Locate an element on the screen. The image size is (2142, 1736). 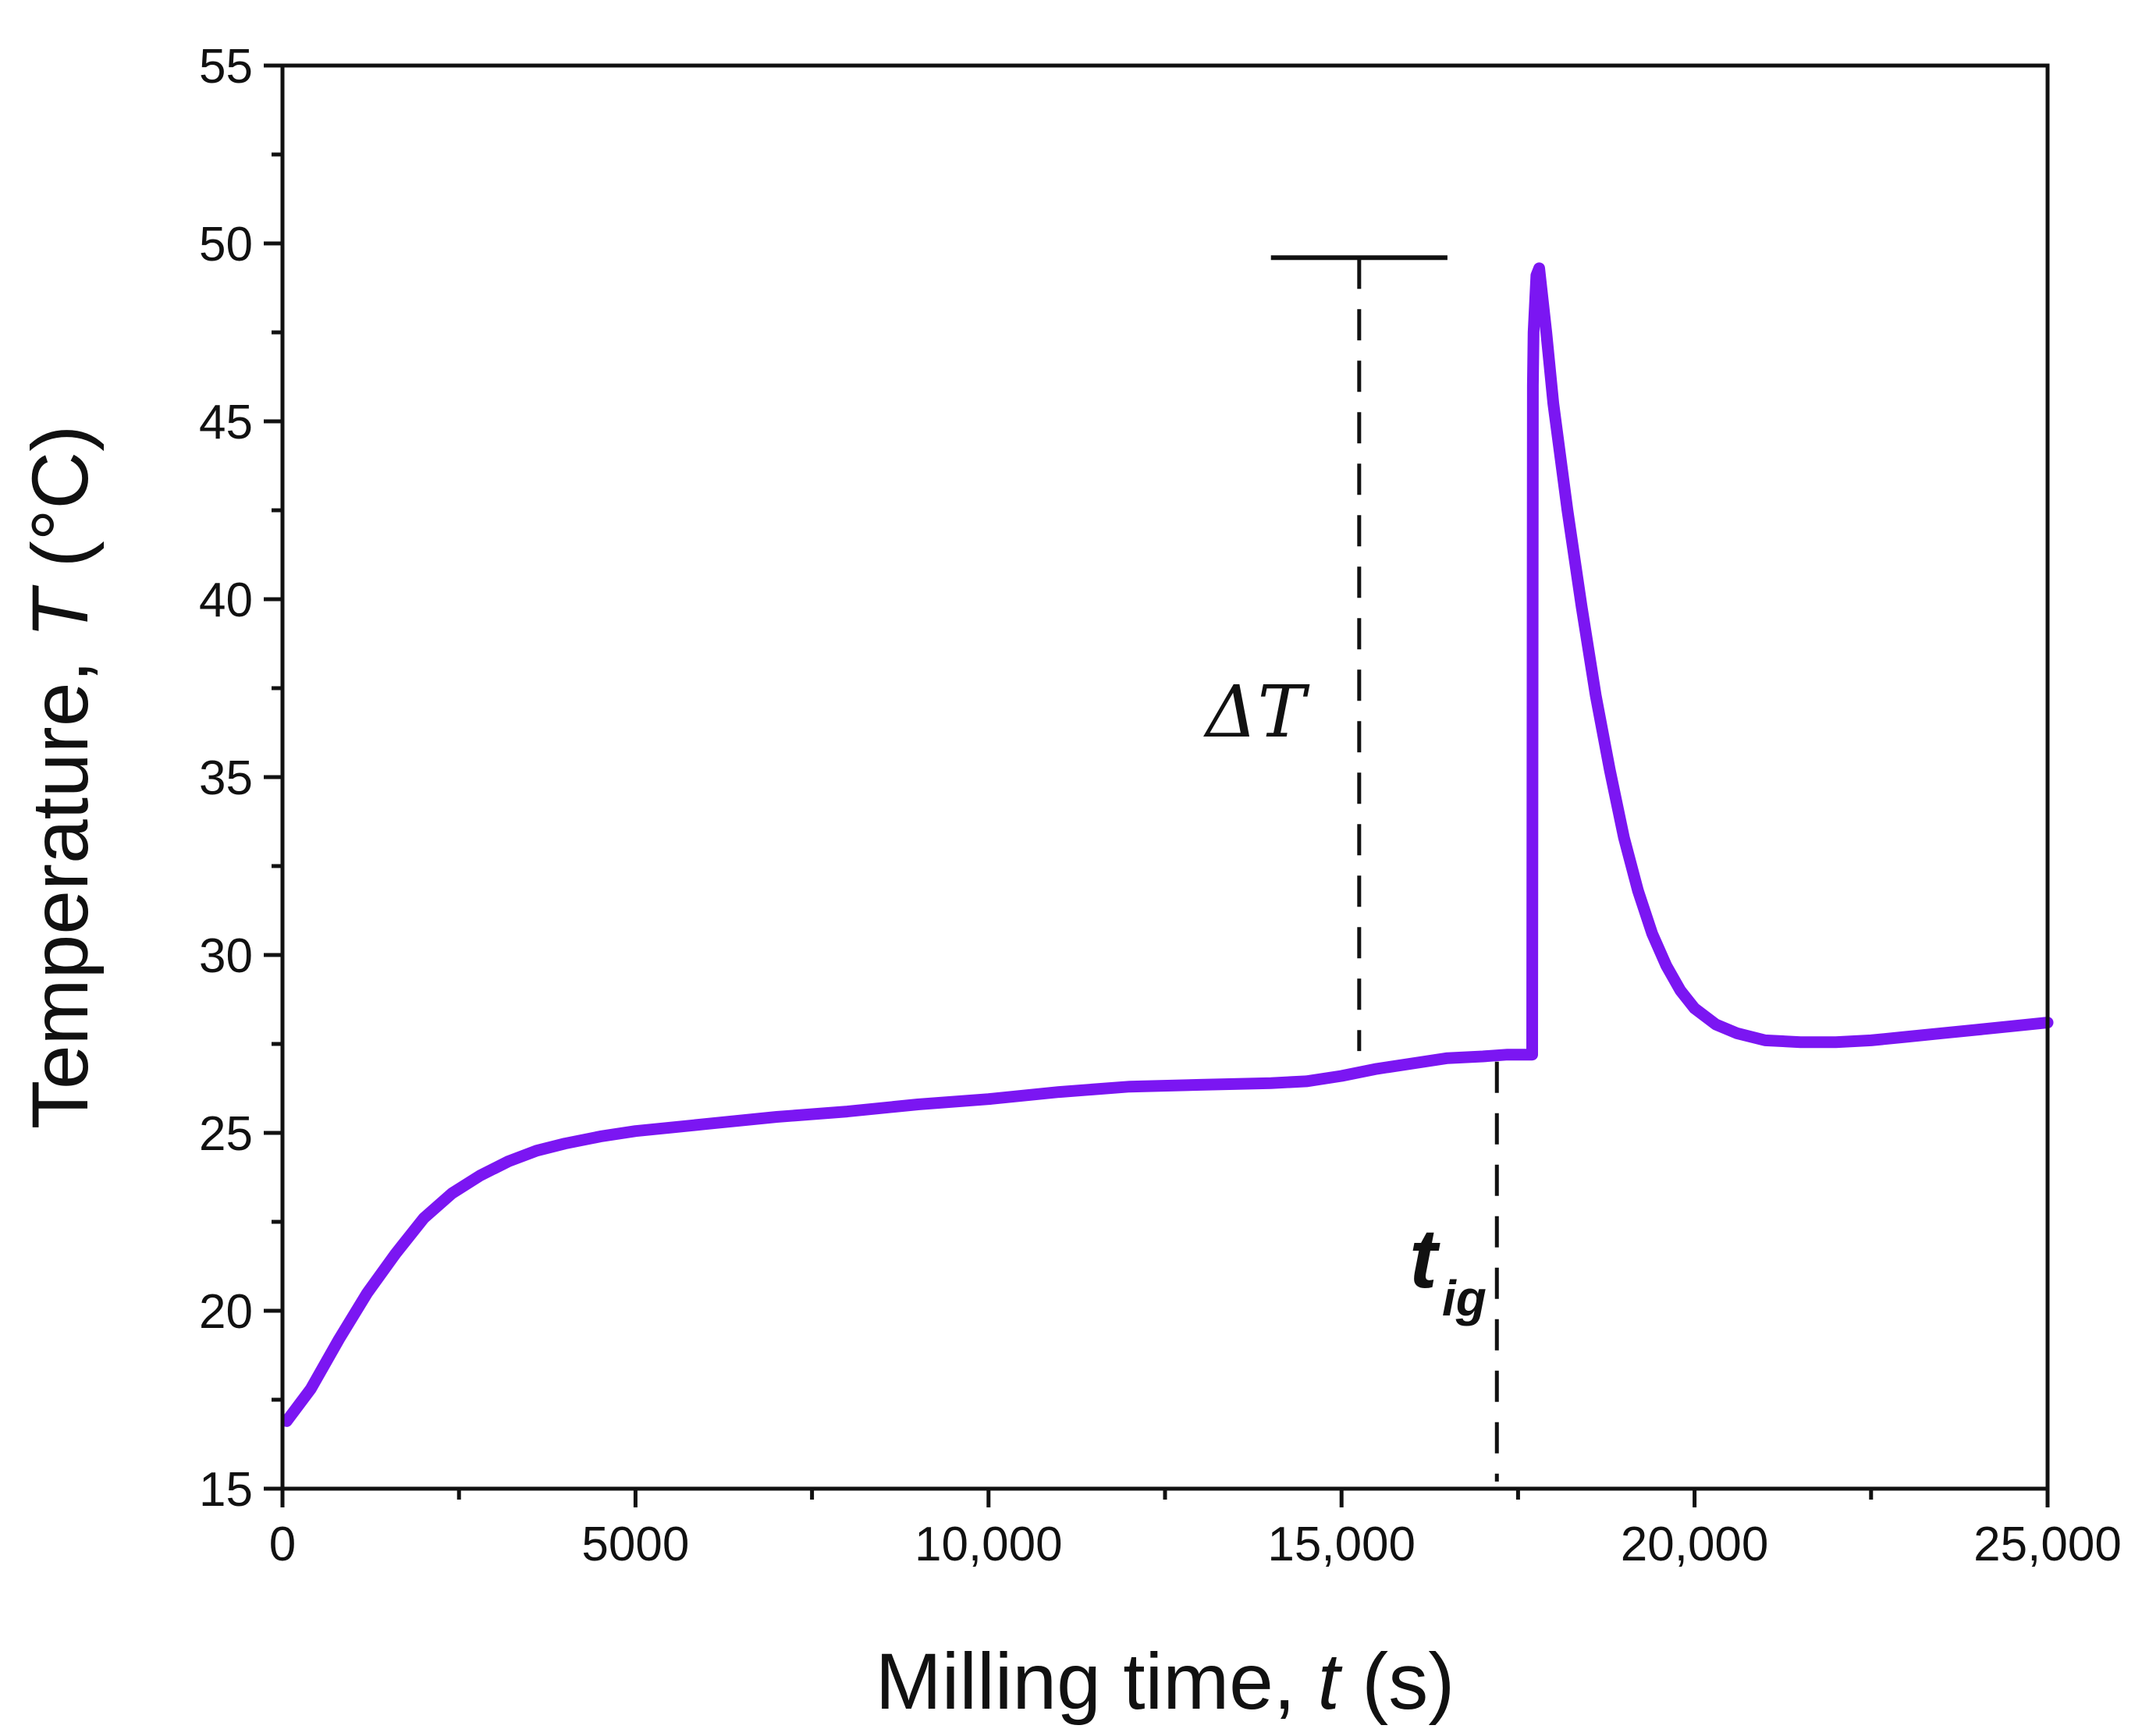
y-tick-label: 15 is located at coordinates (226, 1490).